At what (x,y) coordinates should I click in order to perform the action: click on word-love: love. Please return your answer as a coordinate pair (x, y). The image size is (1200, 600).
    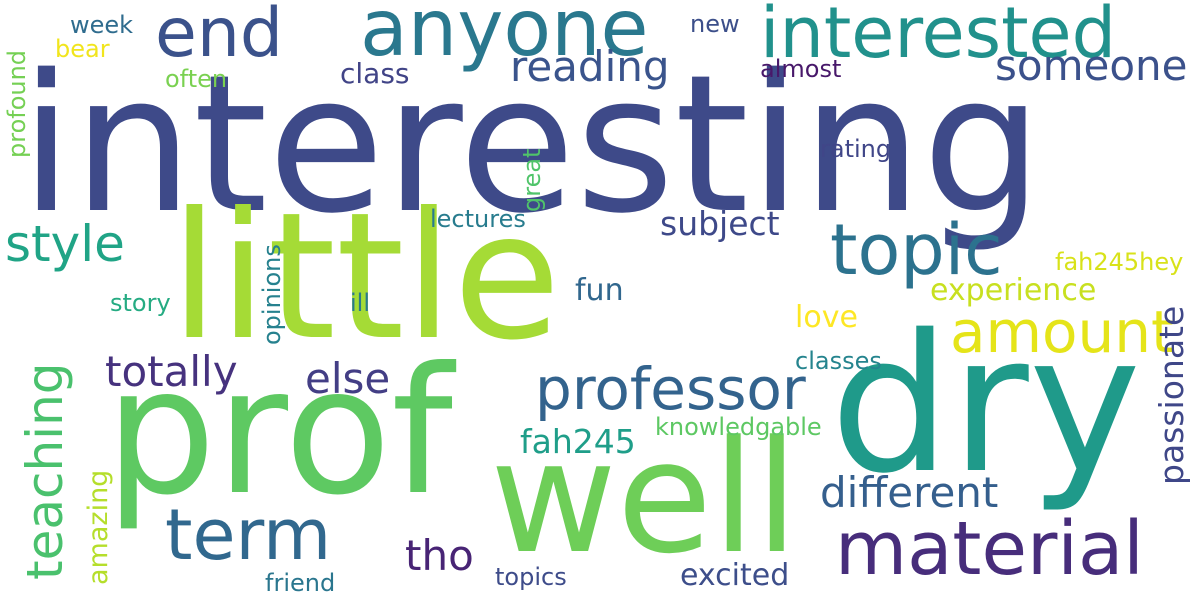
    Looking at the image, I should click on (826, 317).